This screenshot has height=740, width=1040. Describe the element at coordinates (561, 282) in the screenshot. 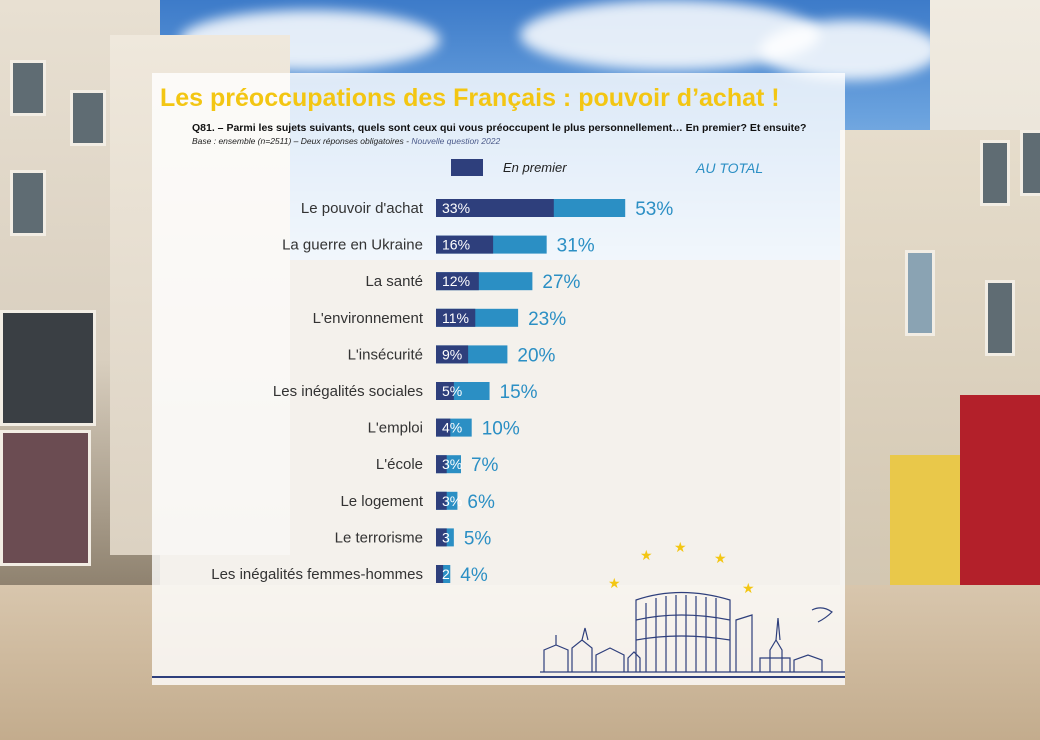

I see `bar-total-label: 27%` at that location.